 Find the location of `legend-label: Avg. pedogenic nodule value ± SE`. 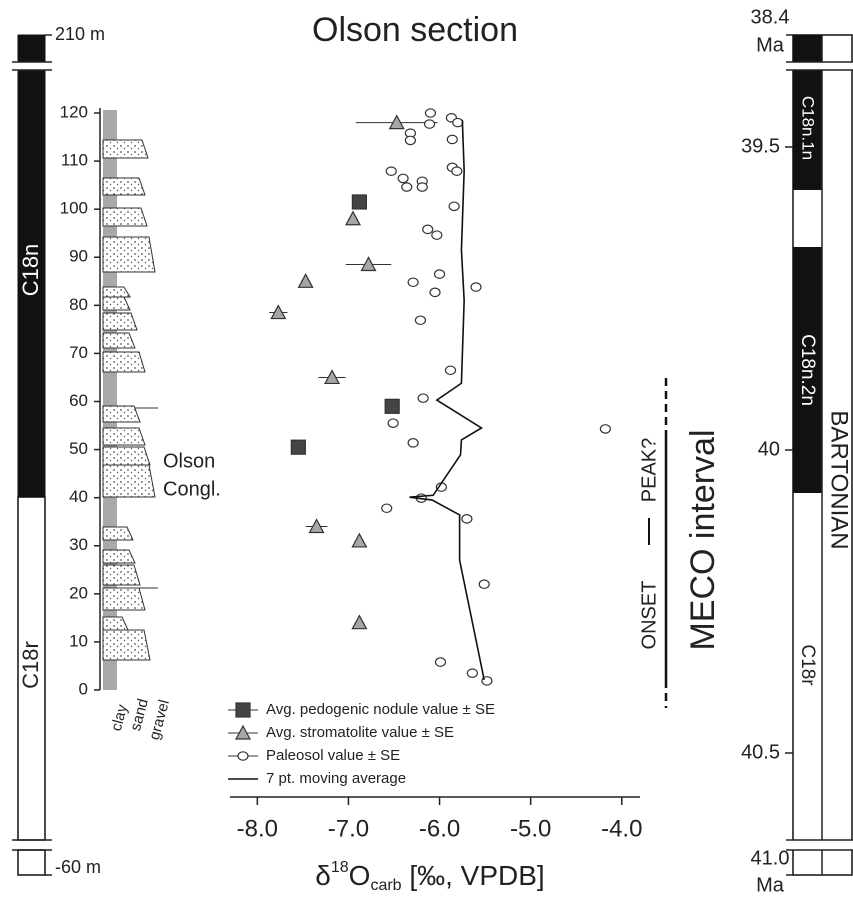

legend-label: Avg. pedogenic nodule value ± SE is located at coordinates (380, 709).